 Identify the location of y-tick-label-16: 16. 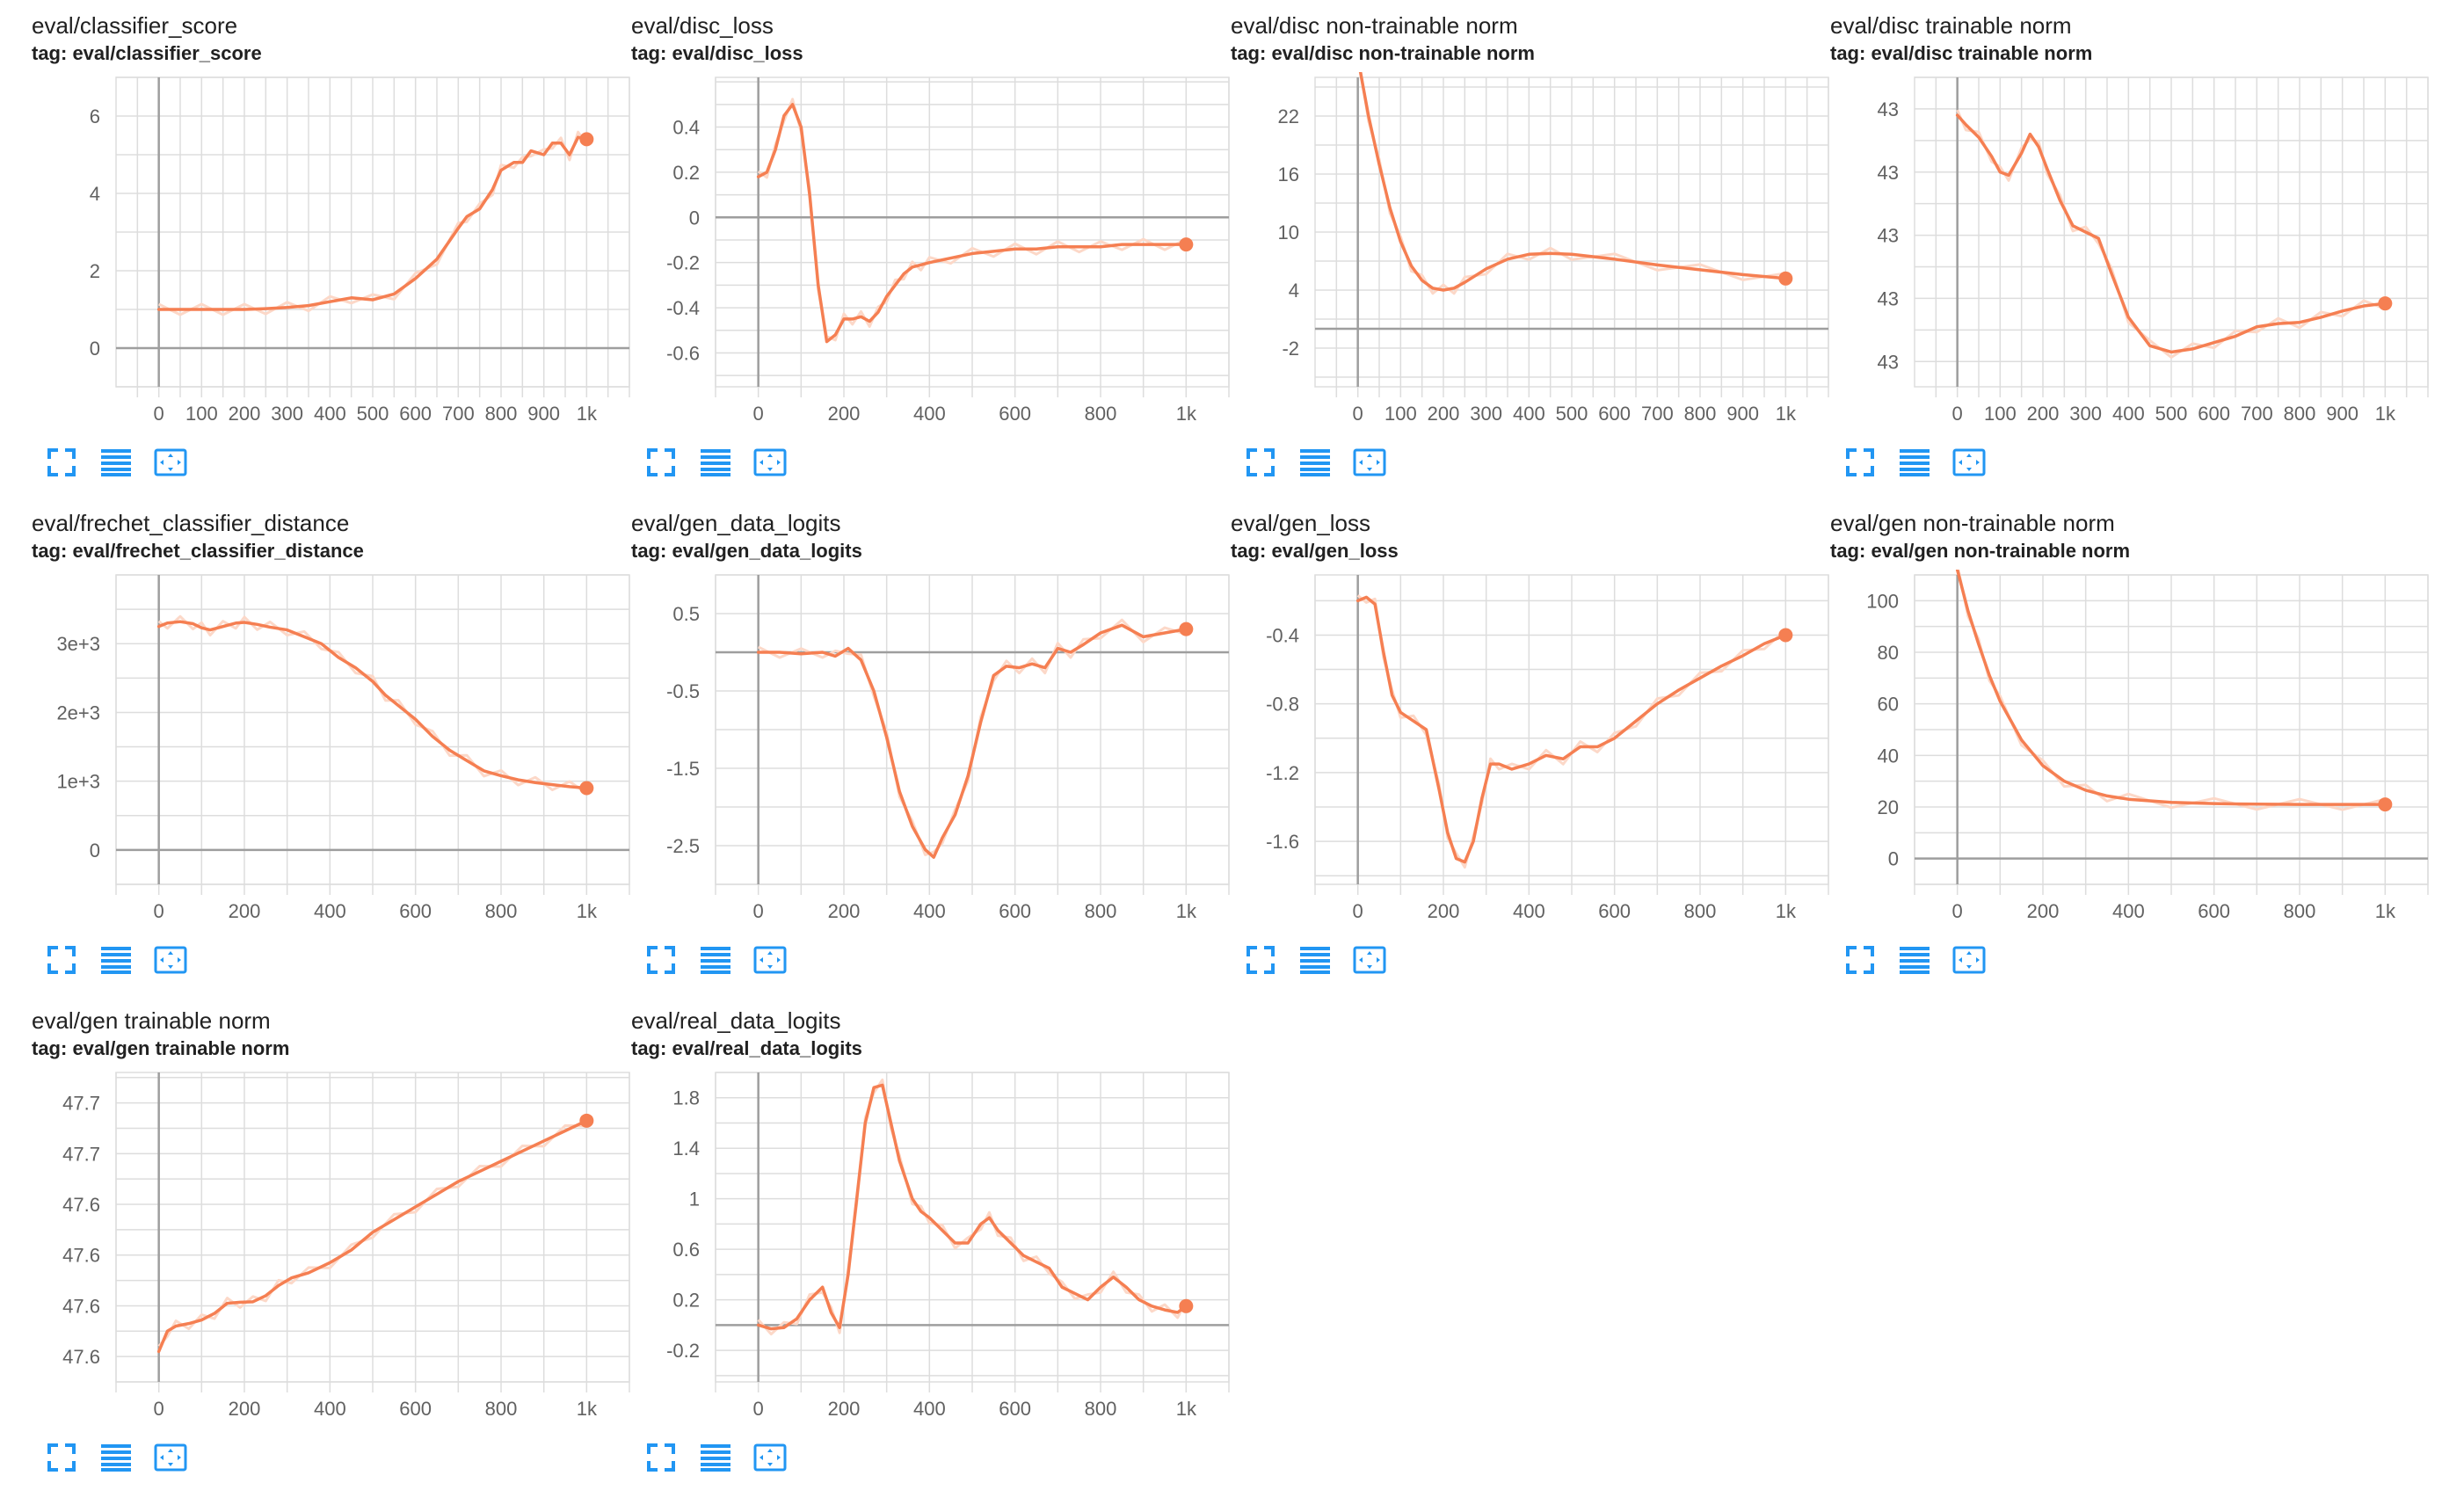
(1288, 174).